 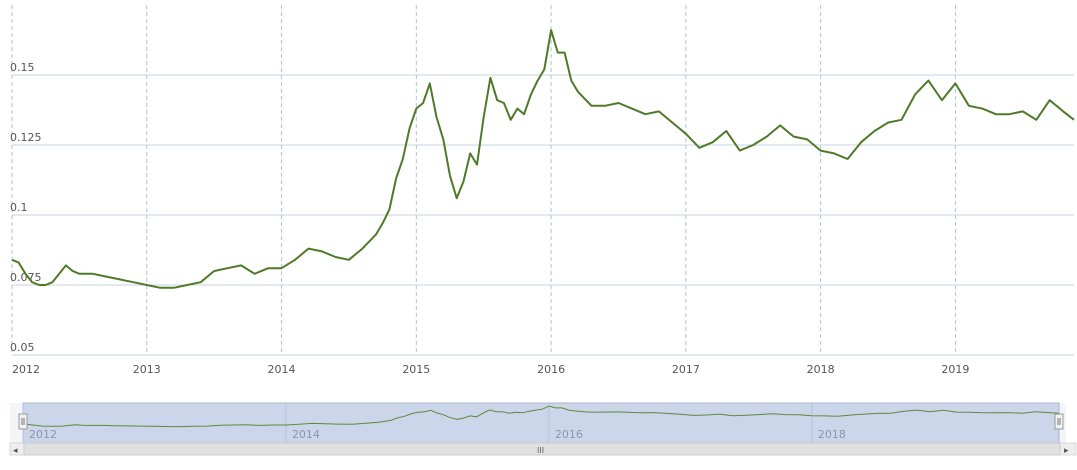 I want to click on y-tick-label: 0.075, so click(x=26, y=277).